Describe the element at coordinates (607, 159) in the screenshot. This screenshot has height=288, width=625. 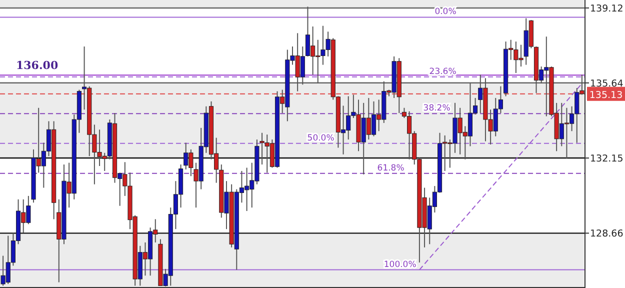
I see `y-tick-label: 132.15` at that location.